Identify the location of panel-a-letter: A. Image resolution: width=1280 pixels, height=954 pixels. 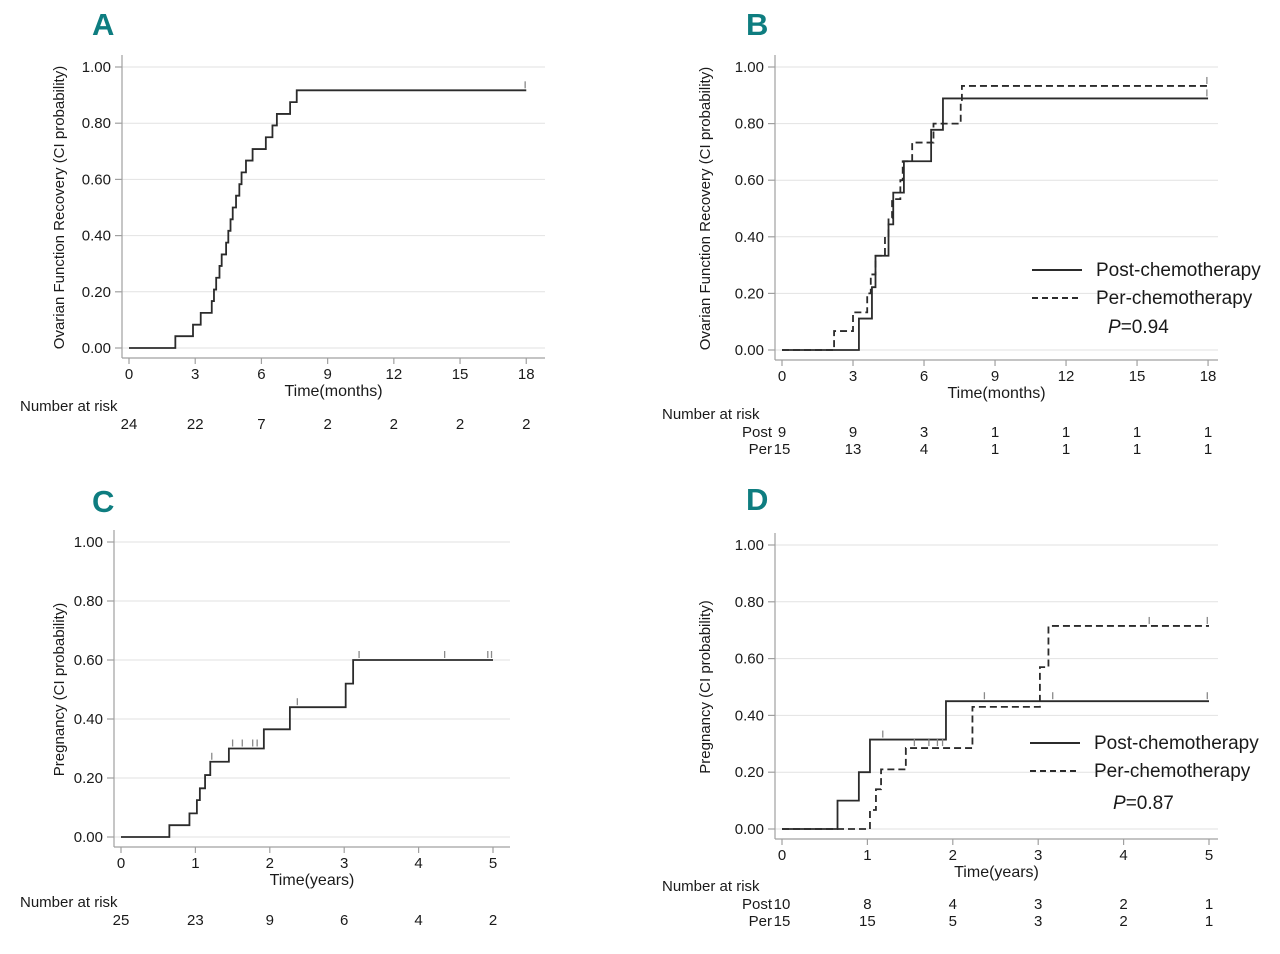
(103, 24).